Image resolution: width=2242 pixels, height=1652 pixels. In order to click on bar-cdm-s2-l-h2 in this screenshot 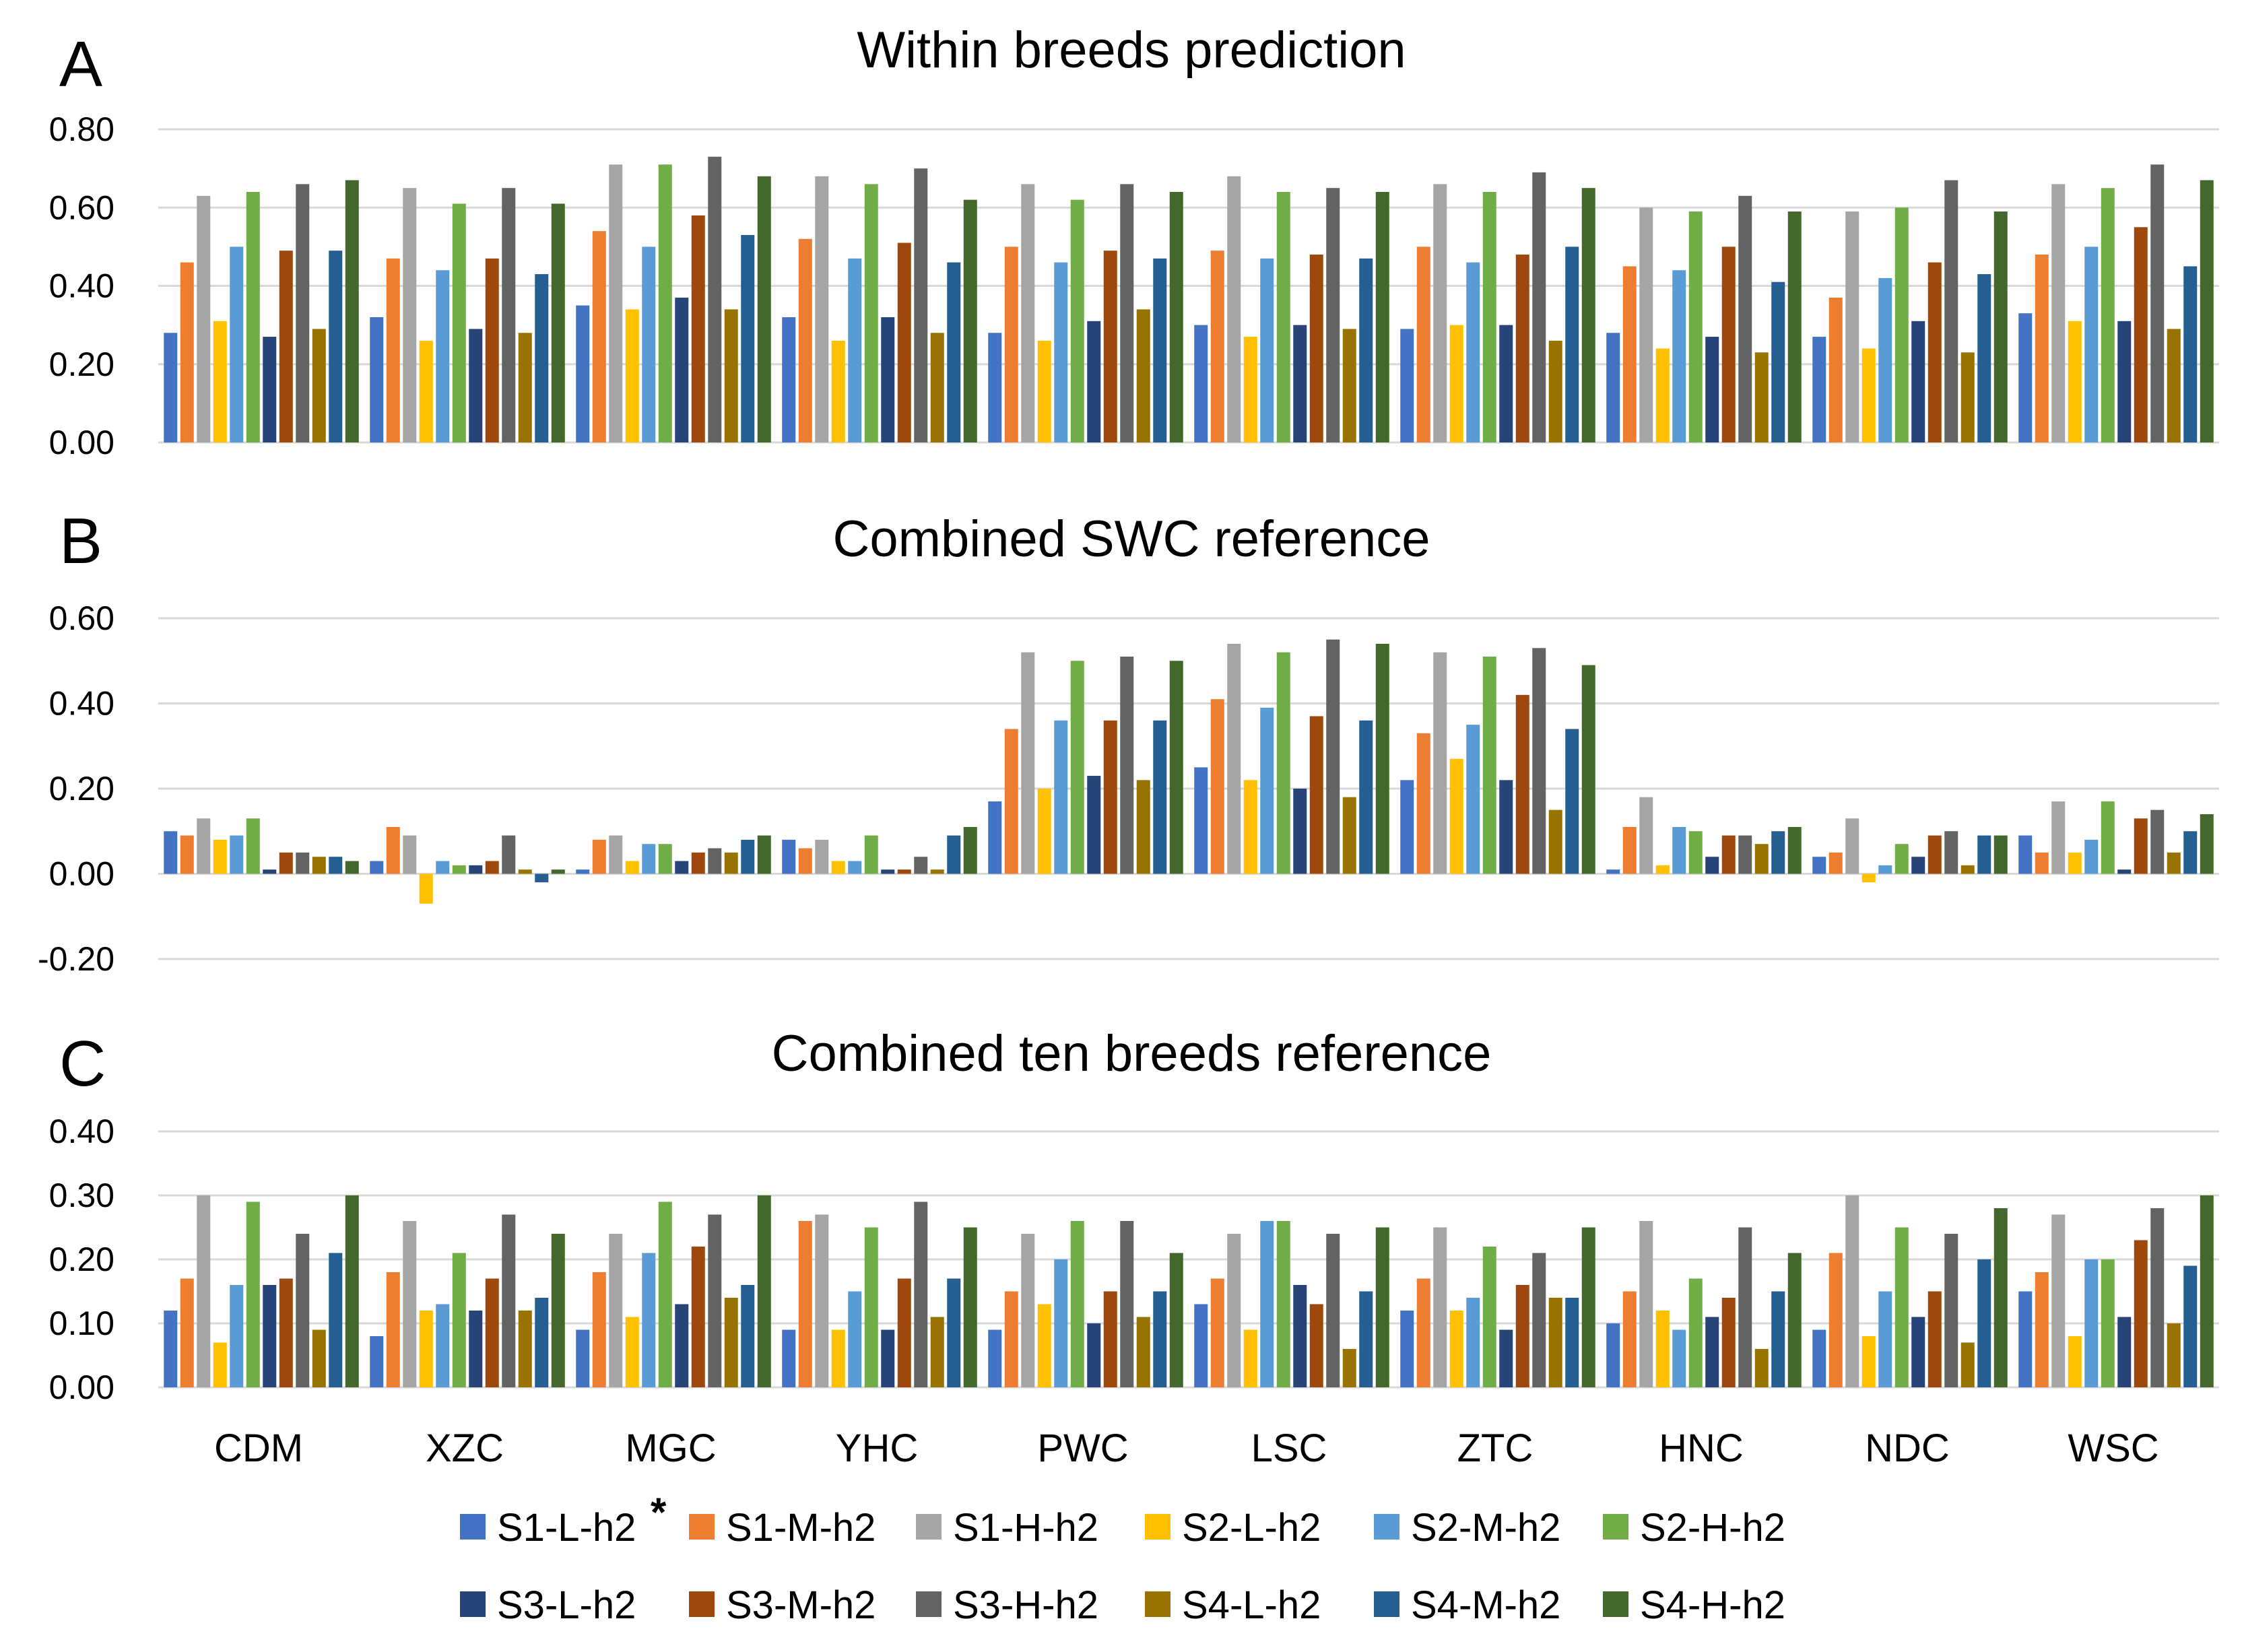, I will do `click(220, 856)`.